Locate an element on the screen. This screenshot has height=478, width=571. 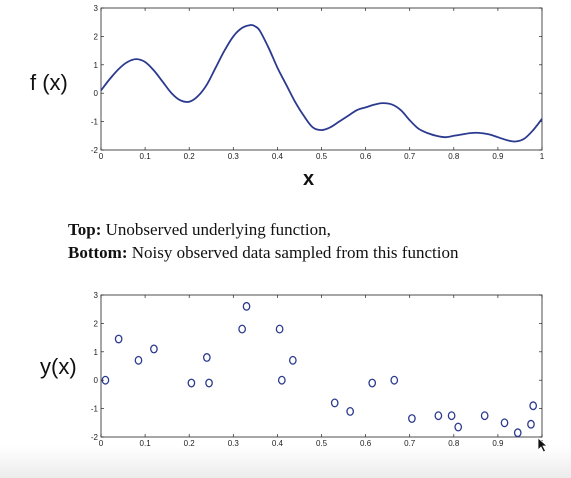
top-chart-x-tick-label: 0.4 is located at coordinates (278, 156).